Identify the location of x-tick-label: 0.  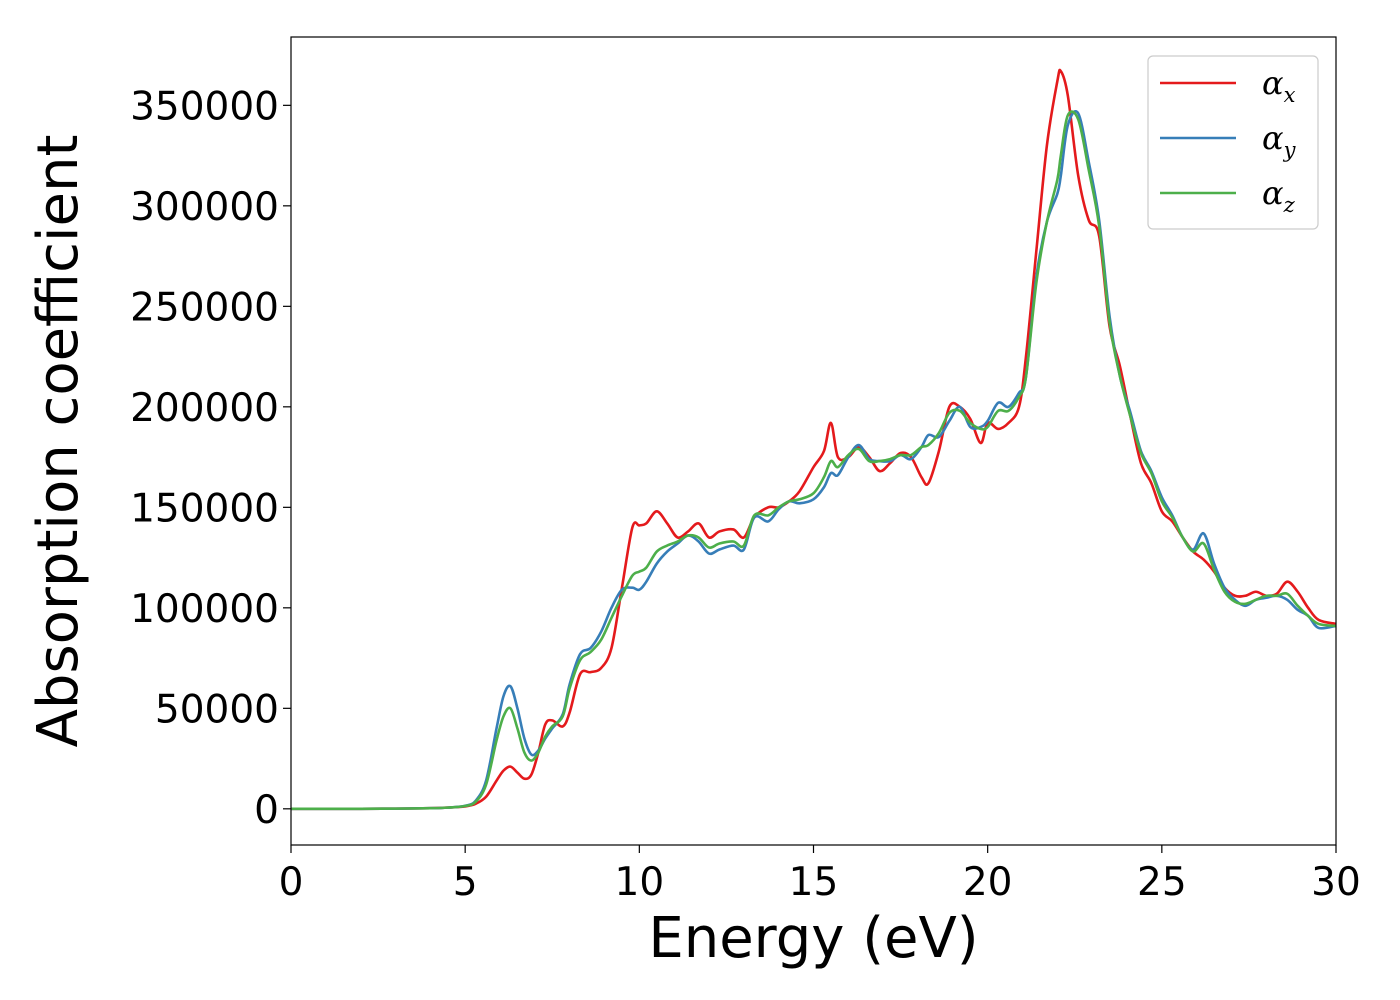
(291, 882).